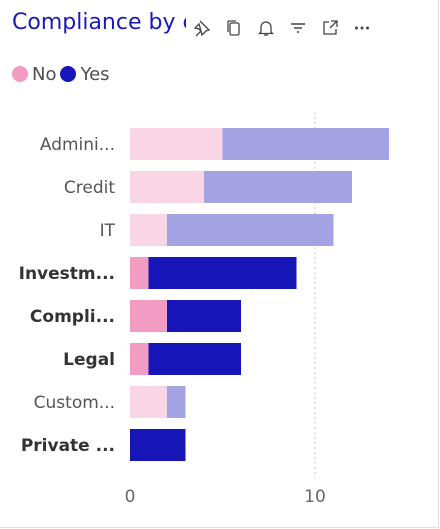 Image resolution: width=440 pixels, height=529 pixels. What do you see at coordinates (44, 74) in the screenshot?
I see `legend-label-no: No` at bounding box center [44, 74].